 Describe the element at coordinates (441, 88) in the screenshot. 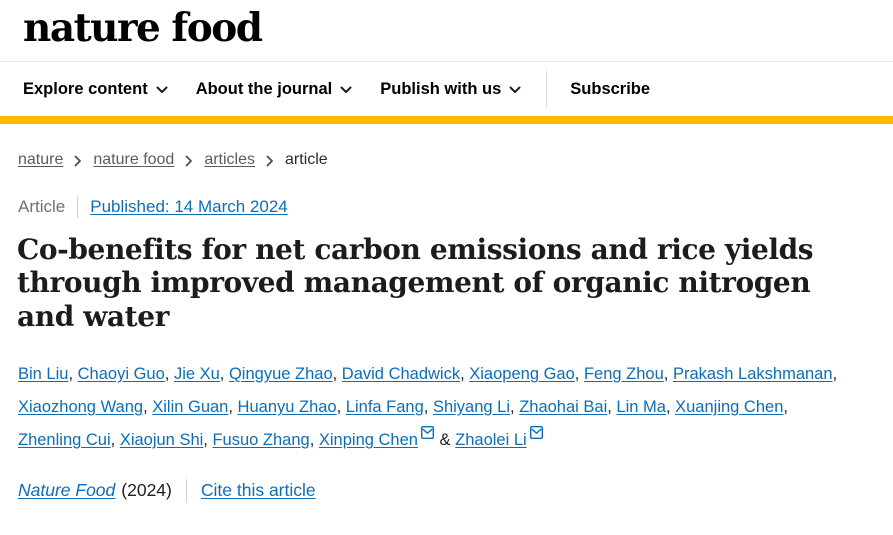

I see `nav-label: Publish with us` at that location.